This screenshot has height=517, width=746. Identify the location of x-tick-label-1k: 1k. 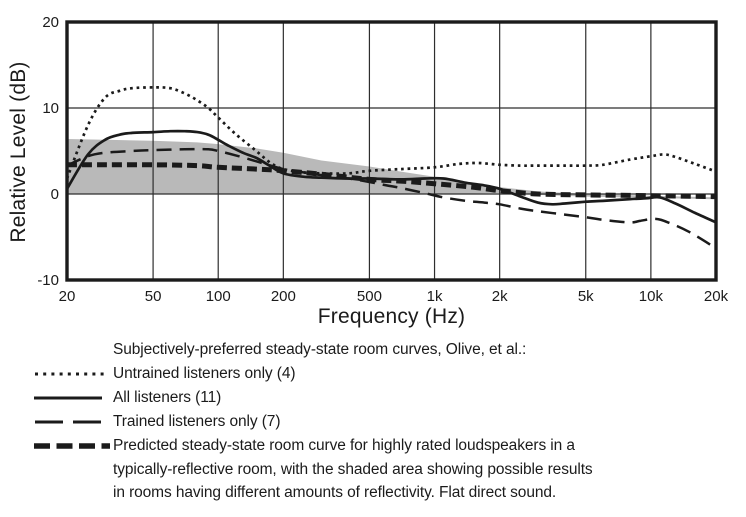
(435, 296).